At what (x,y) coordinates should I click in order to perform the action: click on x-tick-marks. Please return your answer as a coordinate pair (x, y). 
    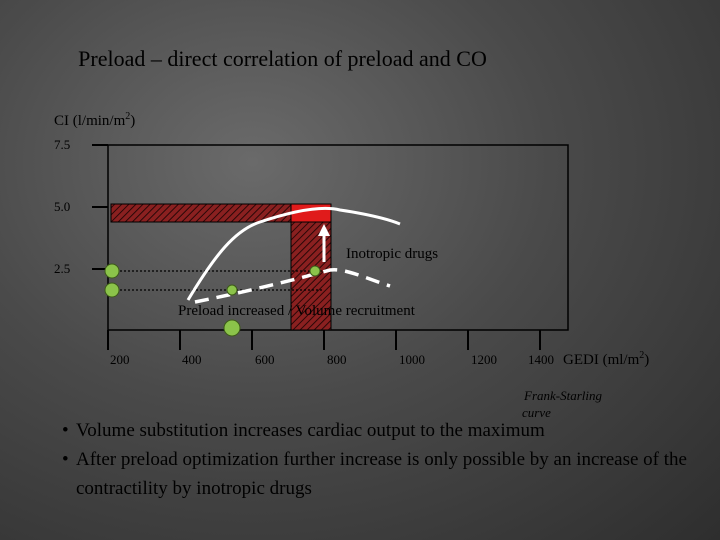
    Looking at the image, I should click on (324, 340).